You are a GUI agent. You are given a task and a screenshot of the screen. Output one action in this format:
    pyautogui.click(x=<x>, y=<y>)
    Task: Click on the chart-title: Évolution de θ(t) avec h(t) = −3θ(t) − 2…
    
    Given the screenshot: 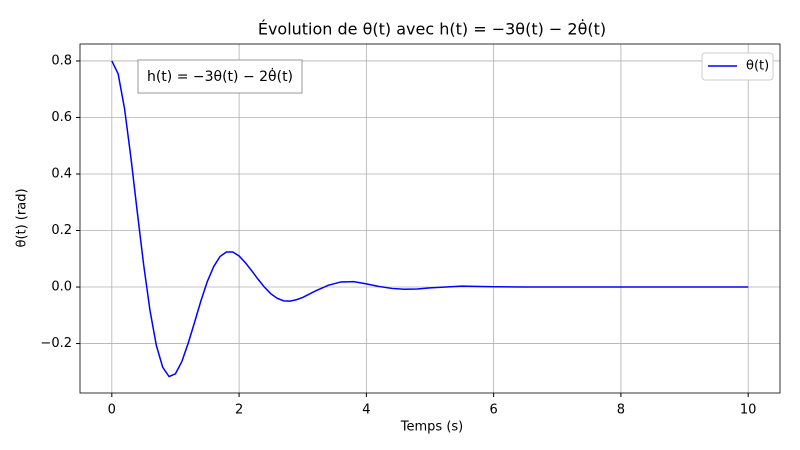 What is the action you would take?
    pyautogui.click(x=432, y=29)
    